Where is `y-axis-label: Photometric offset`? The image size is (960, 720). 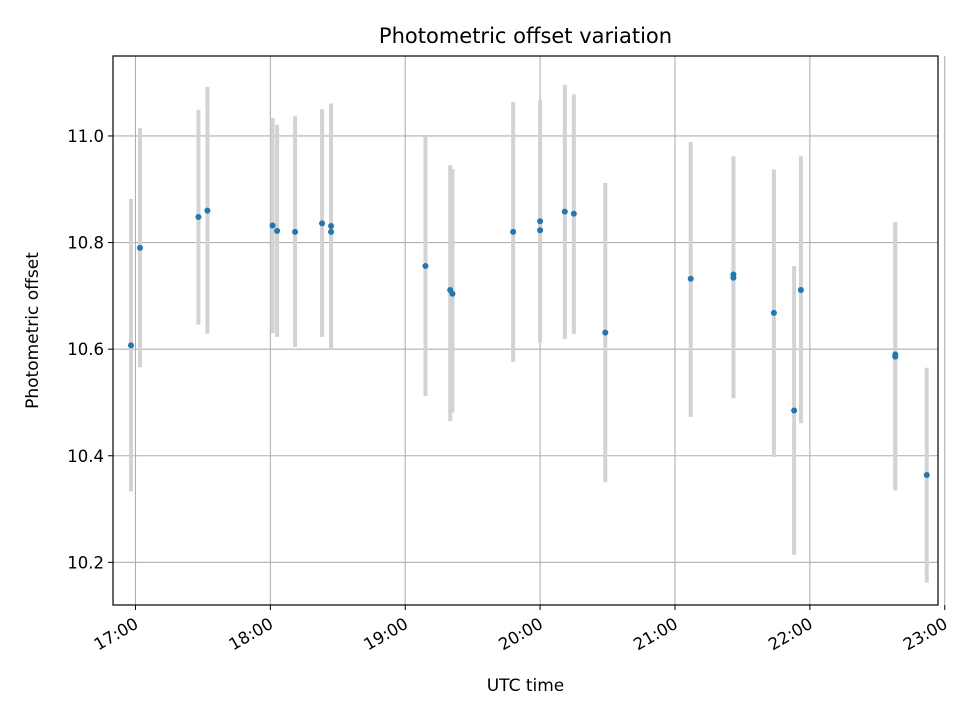
y-axis-label: Photometric offset is located at coordinates (33, 330).